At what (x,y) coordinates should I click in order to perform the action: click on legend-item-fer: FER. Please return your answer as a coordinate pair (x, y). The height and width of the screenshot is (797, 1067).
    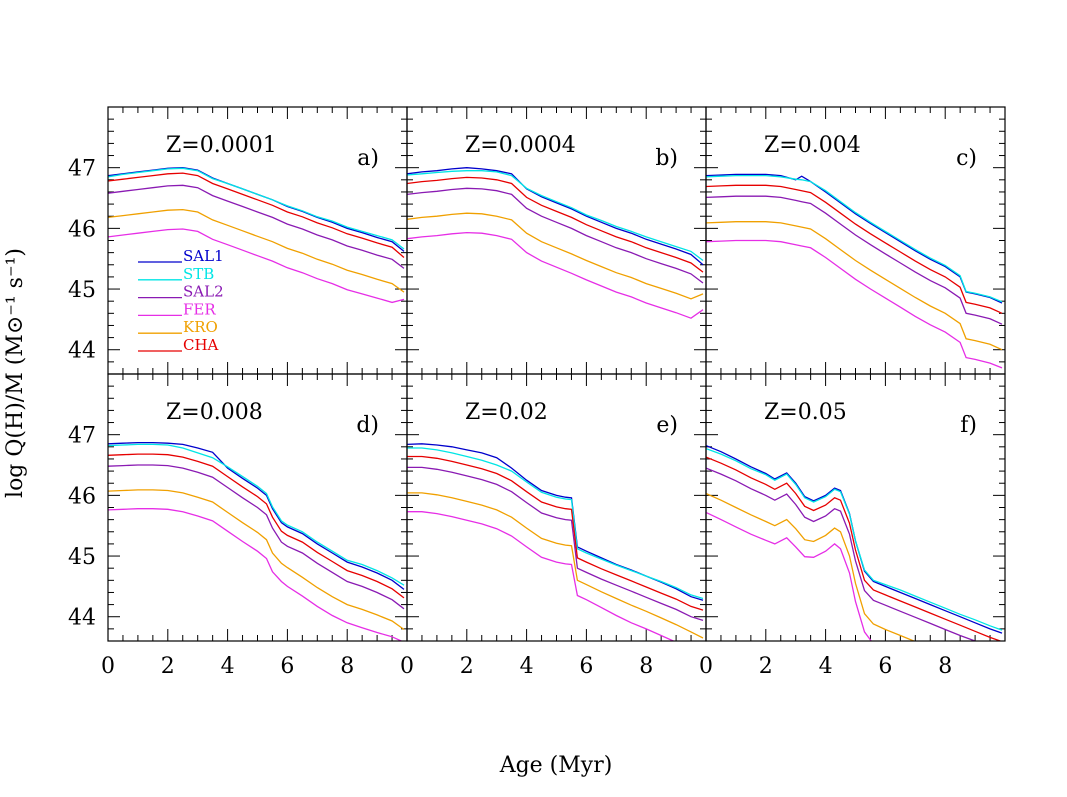
    Looking at the image, I should click on (177, 309).